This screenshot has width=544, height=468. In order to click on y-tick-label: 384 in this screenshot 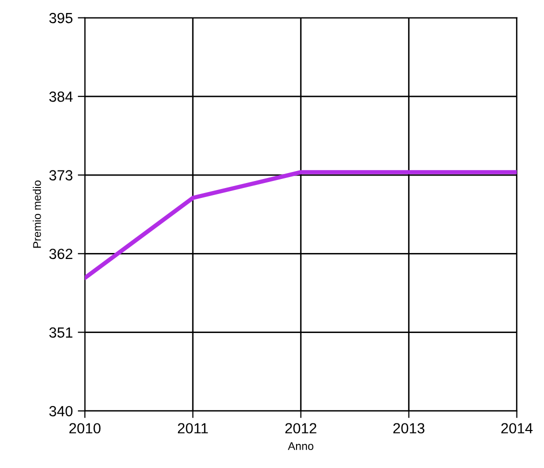, I will do `click(61, 97)`.